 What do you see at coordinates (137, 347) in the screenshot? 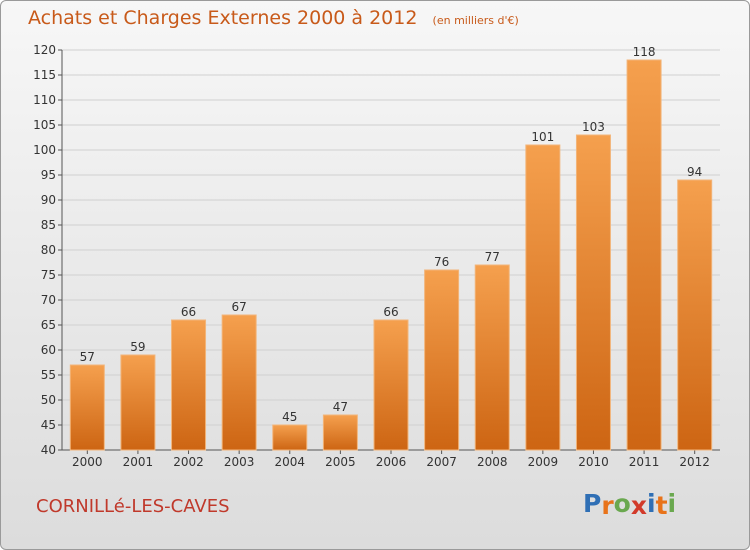
I see `bar-value-label: 59` at bounding box center [137, 347].